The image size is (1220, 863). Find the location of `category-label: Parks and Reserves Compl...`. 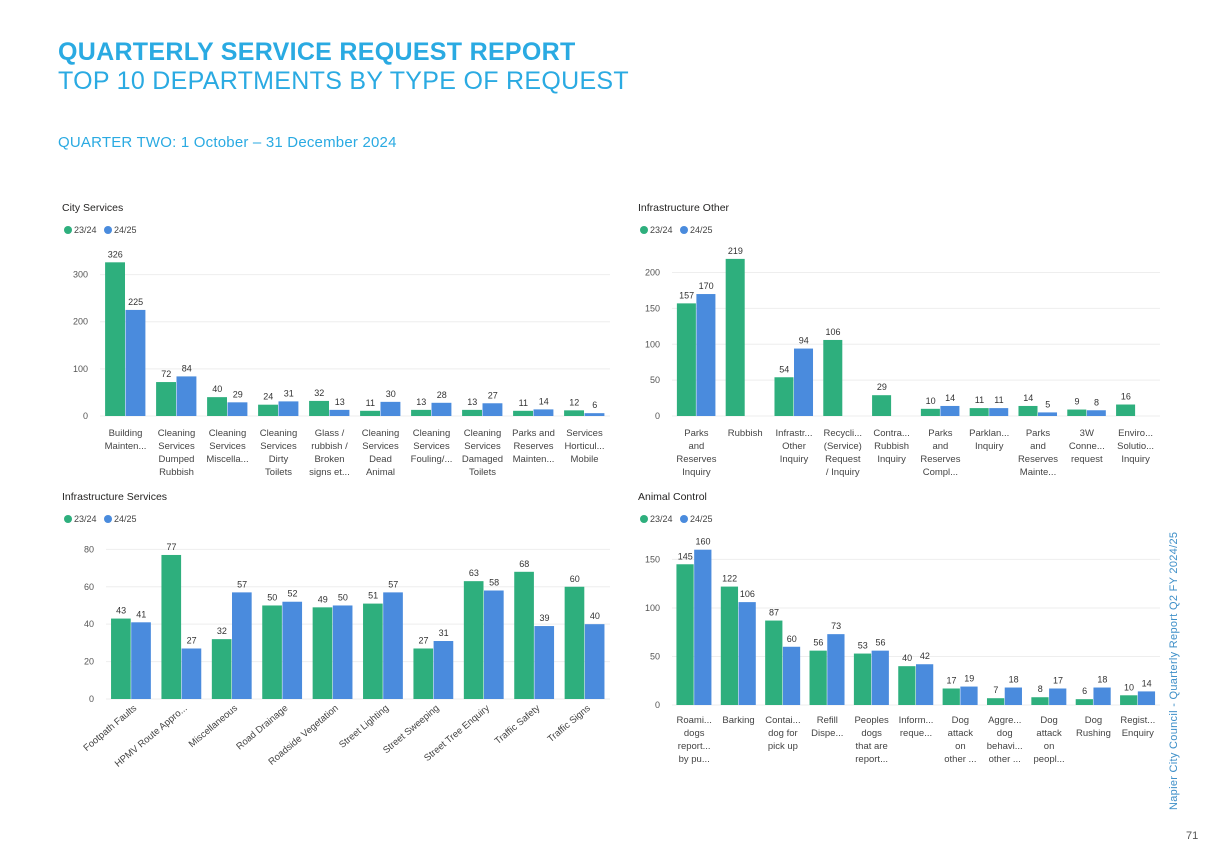

category-label: Parks and Reserves Compl... is located at coordinates (940, 453).